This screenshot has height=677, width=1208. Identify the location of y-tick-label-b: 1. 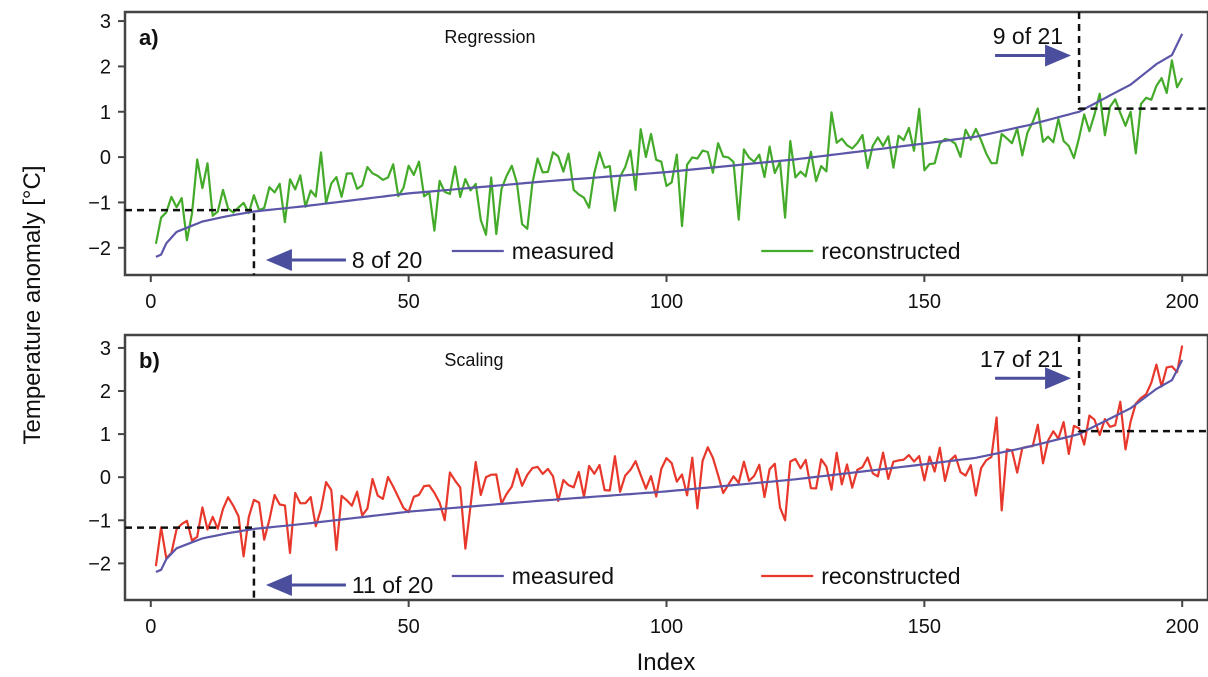
(105, 435).